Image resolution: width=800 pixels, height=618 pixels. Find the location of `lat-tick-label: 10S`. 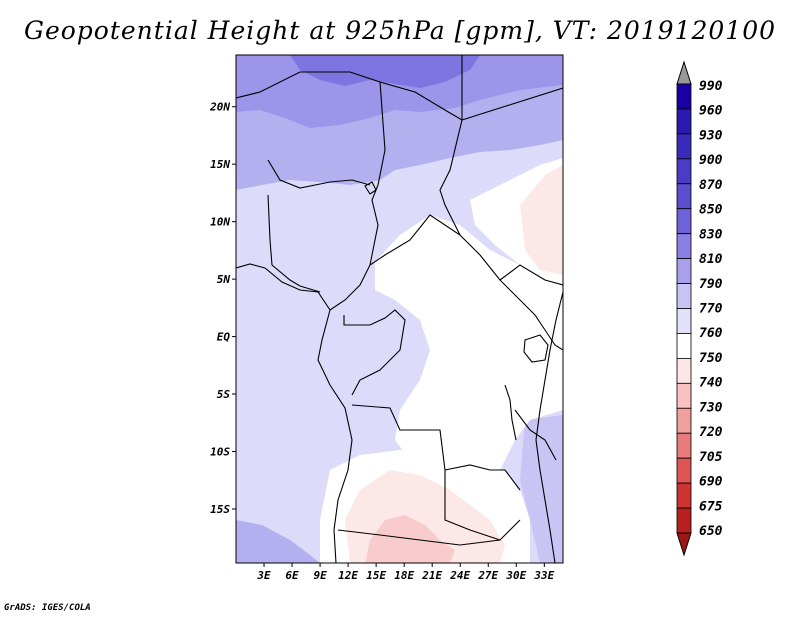

lat-tick-label: 10S is located at coordinates (220, 452).